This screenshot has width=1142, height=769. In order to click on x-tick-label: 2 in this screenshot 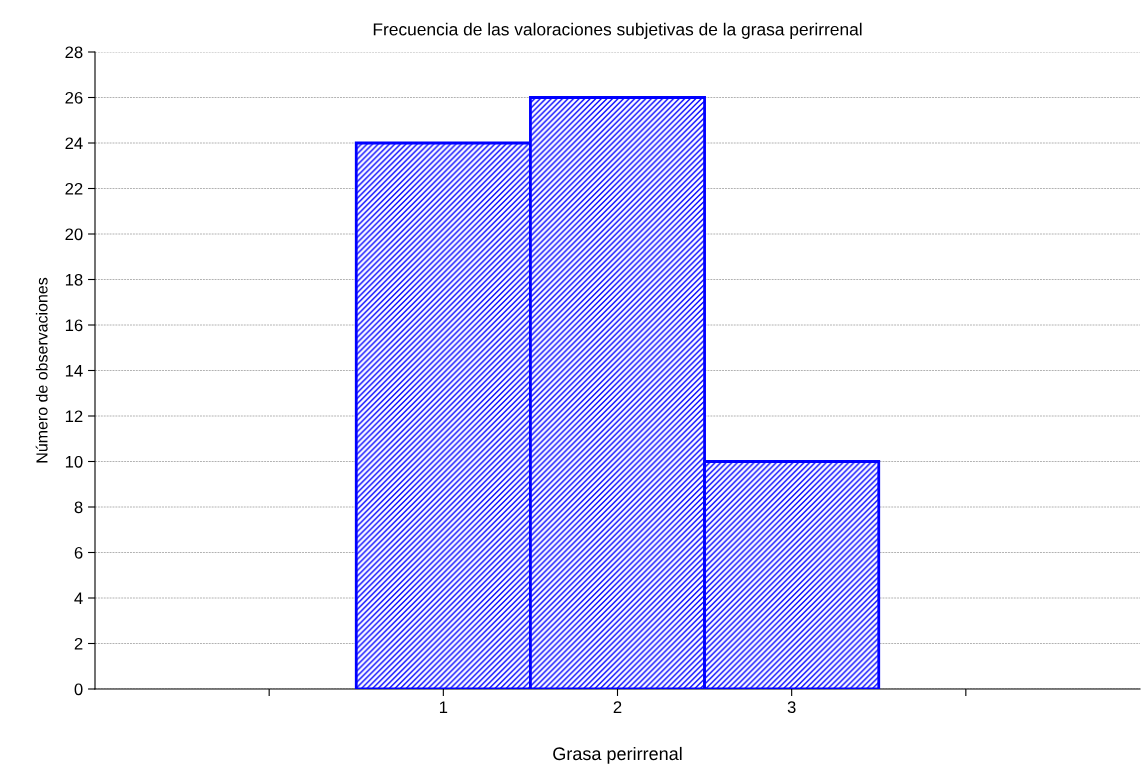, I will do `click(617, 707)`.